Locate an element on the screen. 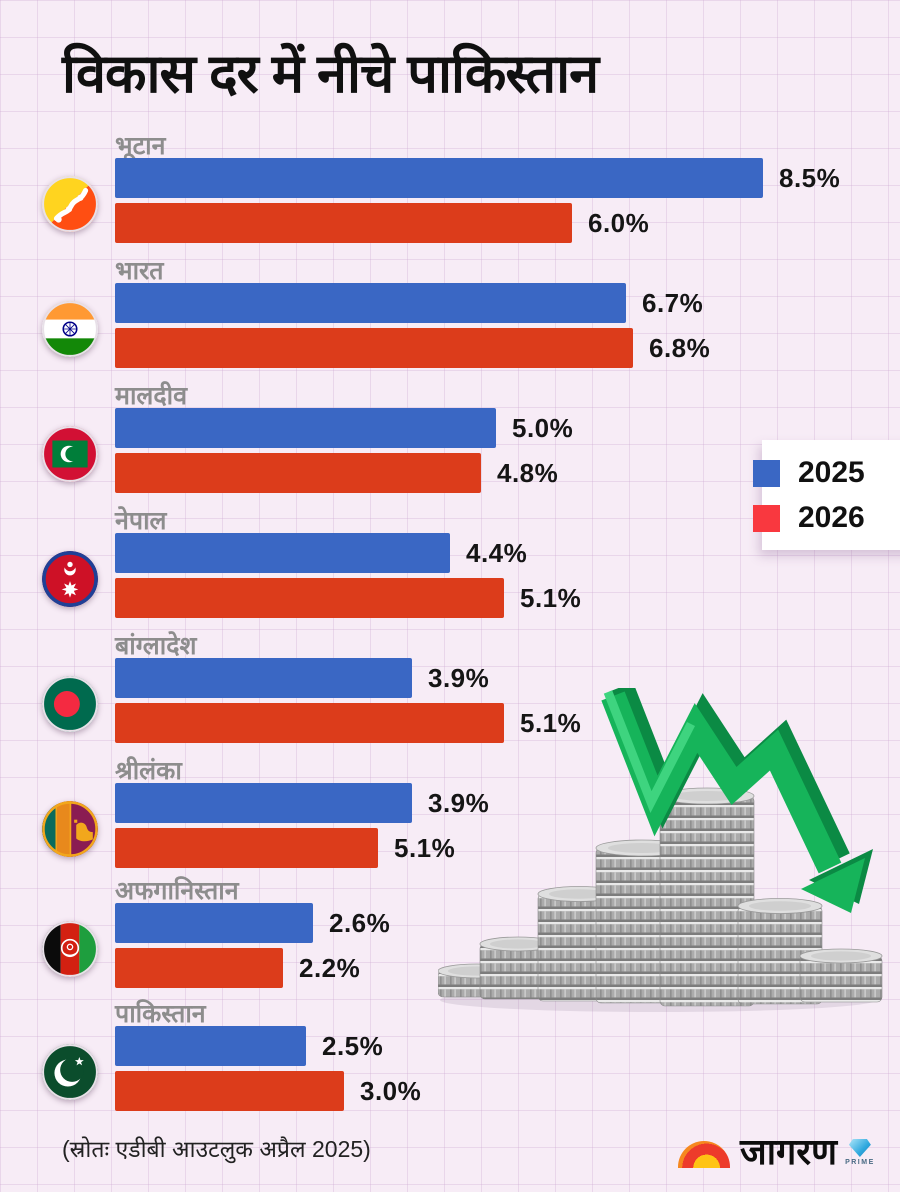 Image resolution: width=900 pixels, height=1192 pixels. diamond-icon is located at coordinates (859, 1148).